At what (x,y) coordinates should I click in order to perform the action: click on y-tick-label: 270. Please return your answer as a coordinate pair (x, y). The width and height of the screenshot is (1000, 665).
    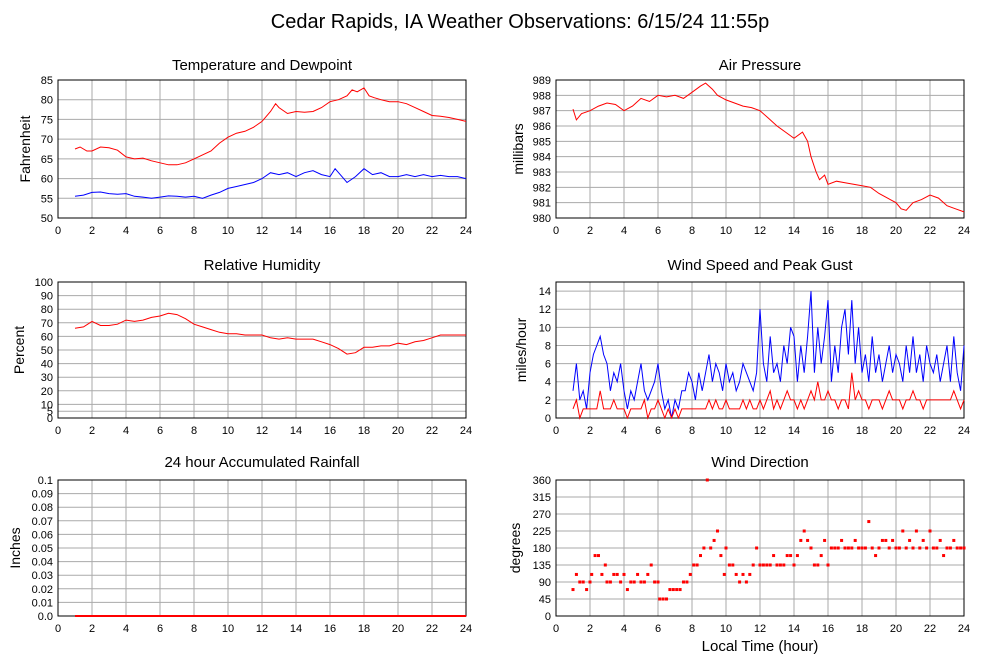
    Looking at the image, I should click on (542, 515).